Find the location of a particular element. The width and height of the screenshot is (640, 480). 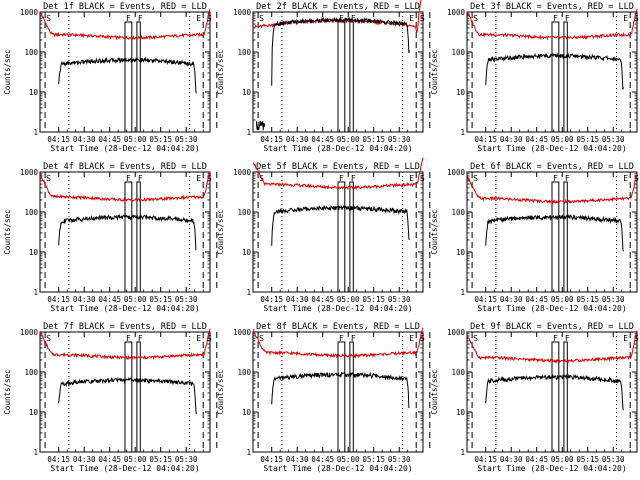

panel-title: Det 2f BLACK = Events, RED = LLD is located at coordinates (338, 7).